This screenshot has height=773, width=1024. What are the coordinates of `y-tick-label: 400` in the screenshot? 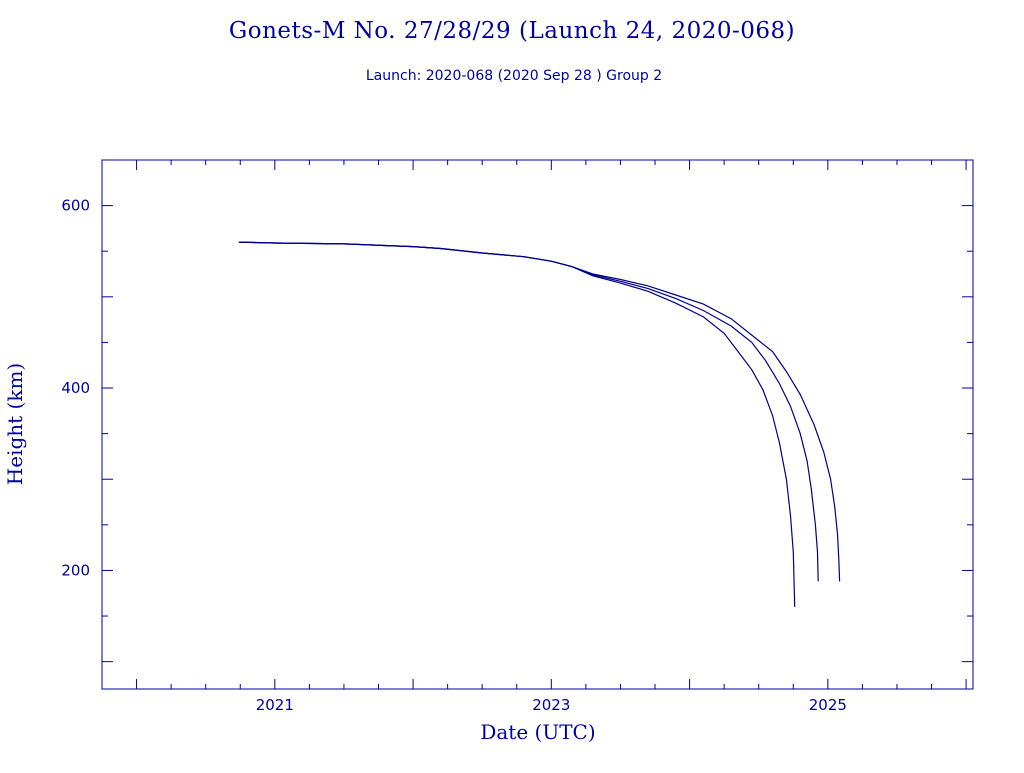 It's located at (75, 388).